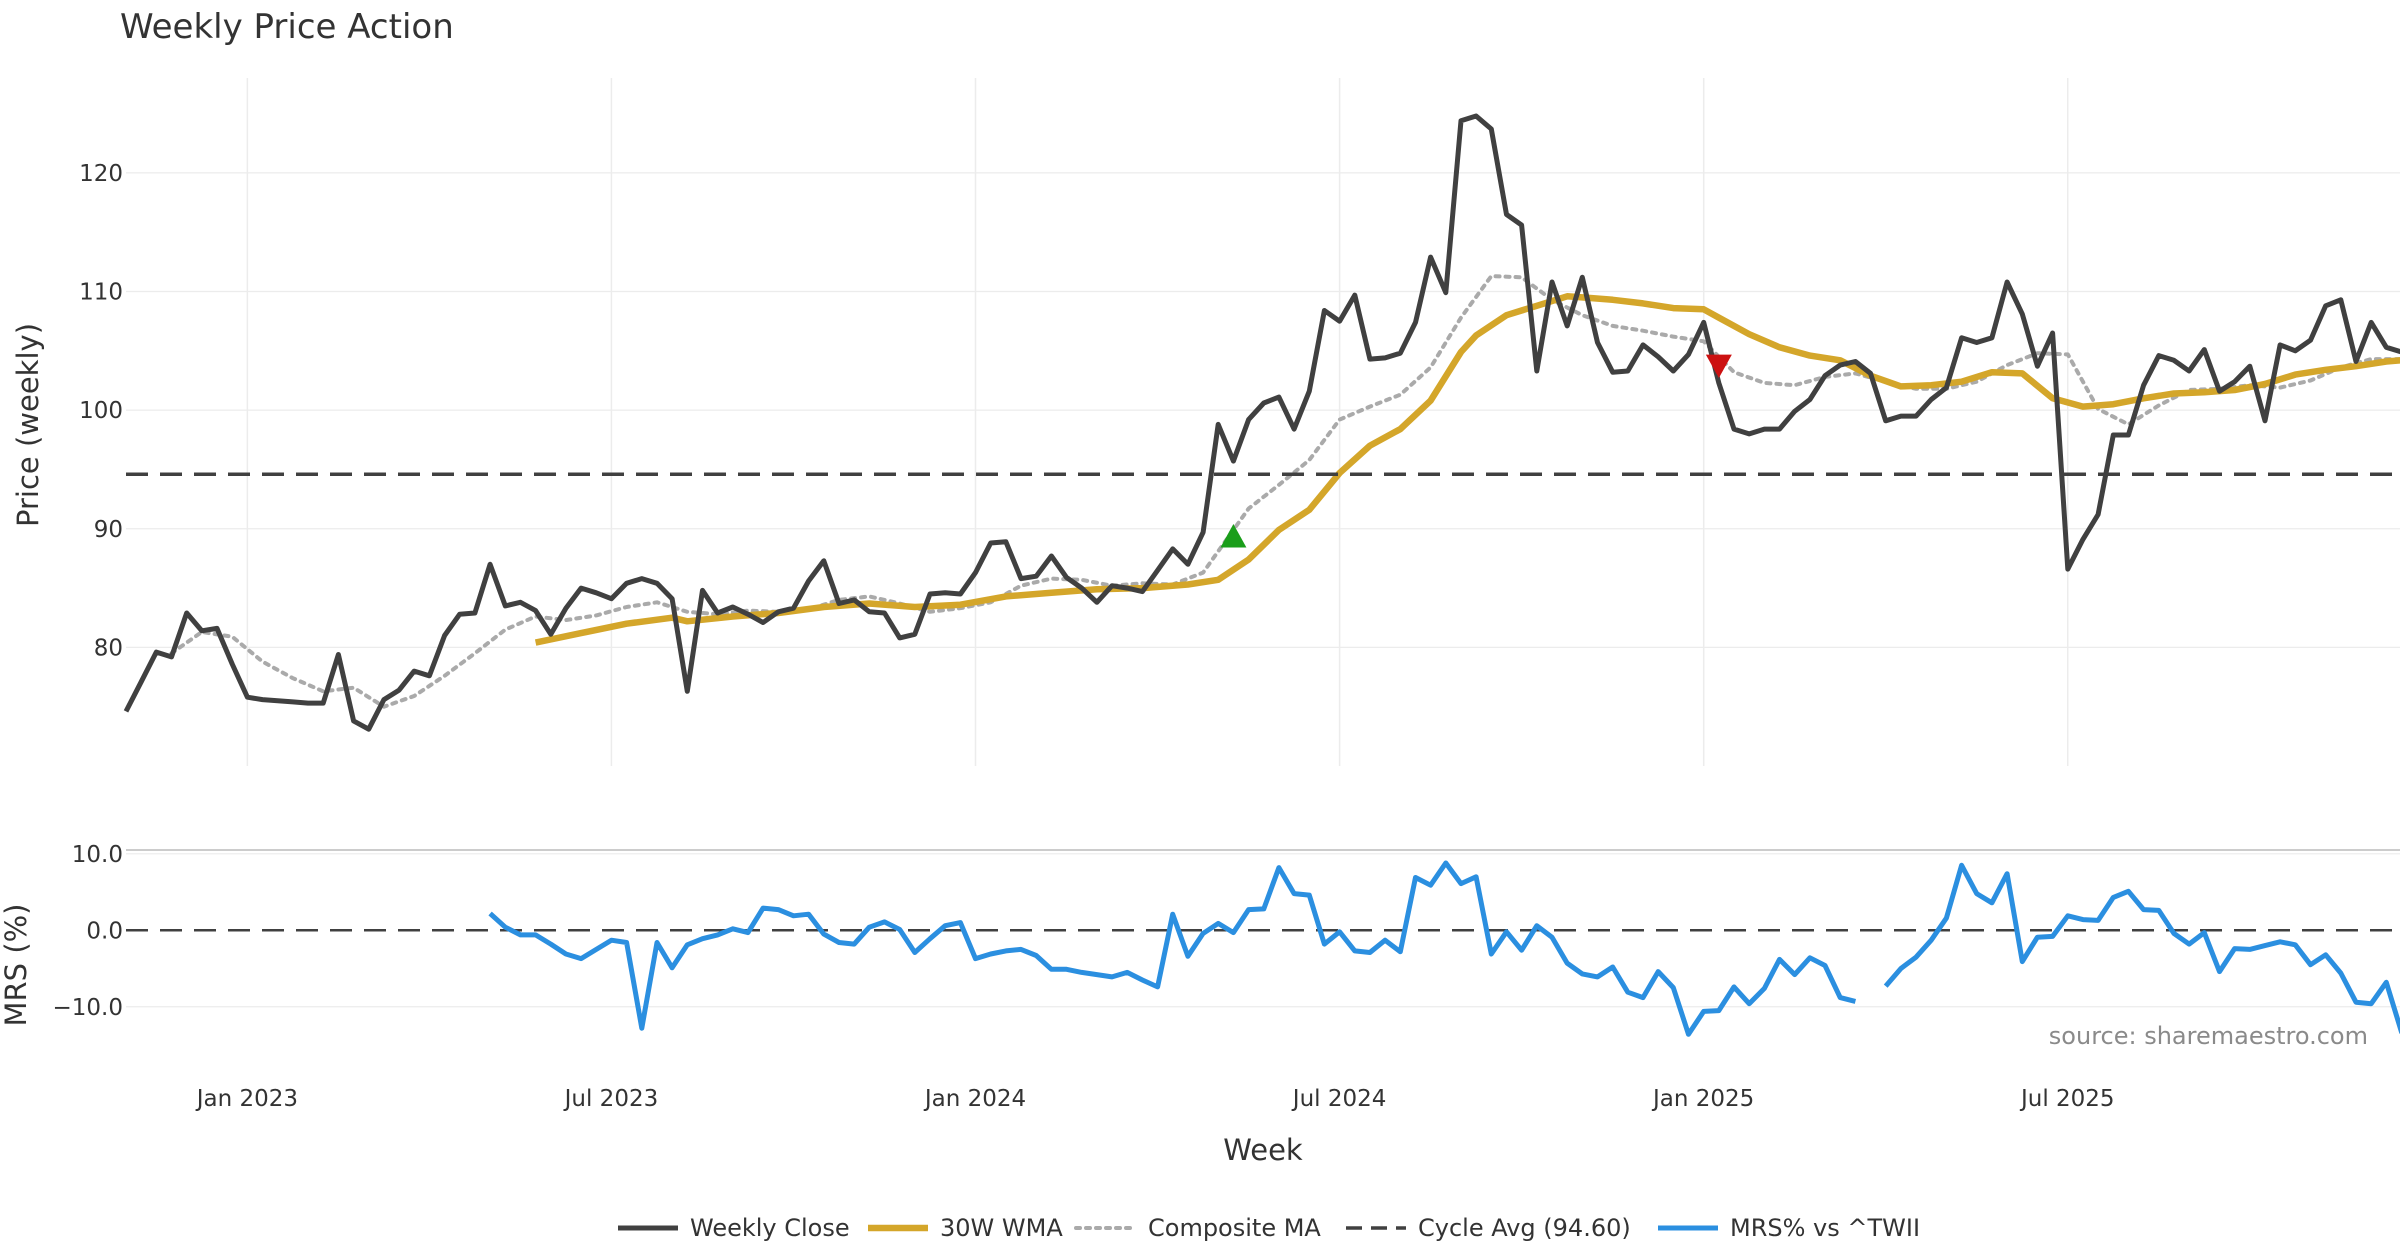 The width and height of the screenshot is (2400, 1260). What do you see at coordinates (101, 174) in the screenshot?
I see `price-y-tick-label: 120` at bounding box center [101, 174].